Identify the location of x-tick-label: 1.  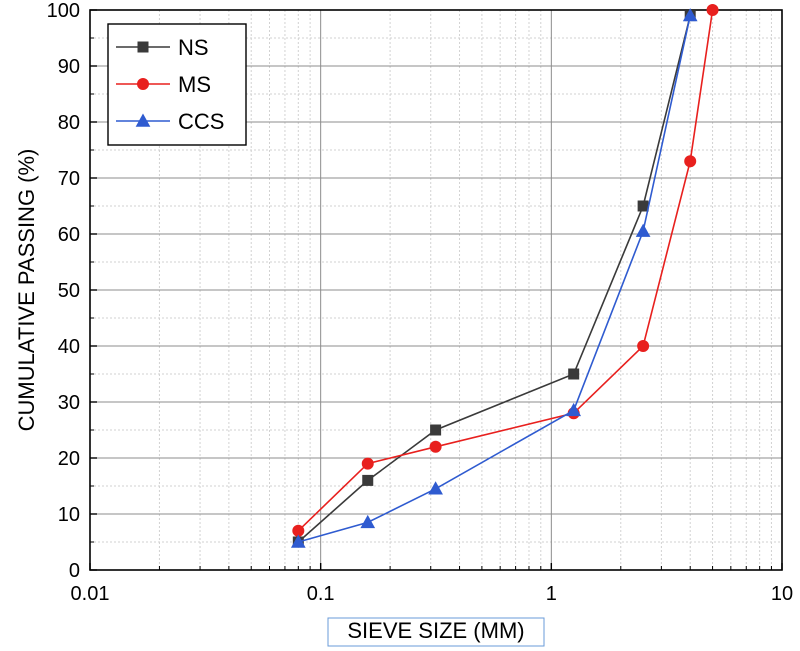
(551, 594).